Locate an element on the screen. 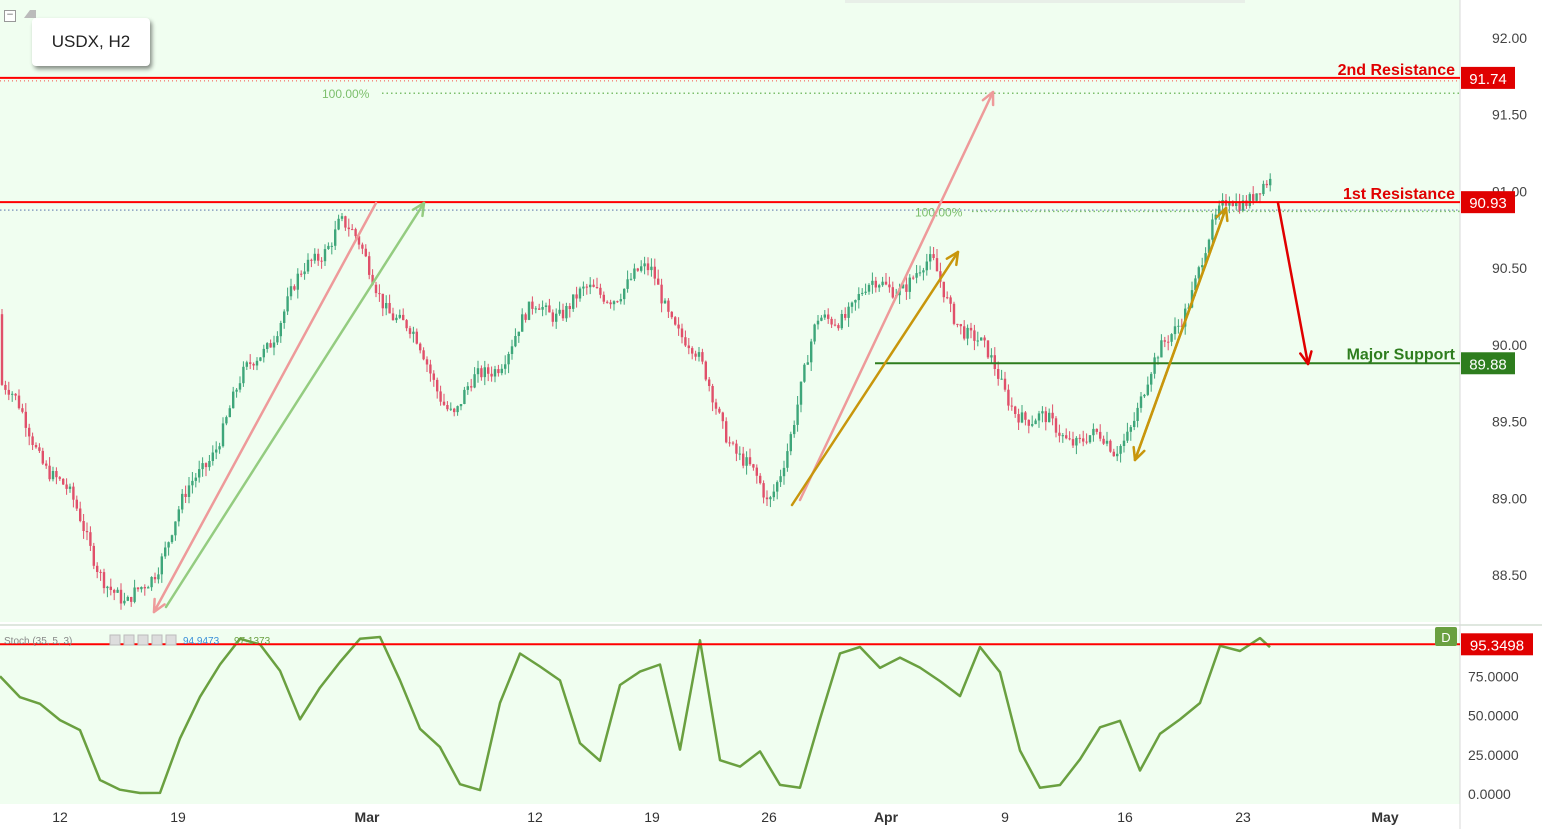 The height and width of the screenshot is (834, 1542). first-resistance-price: 90.93 is located at coordinates (1488, 203).